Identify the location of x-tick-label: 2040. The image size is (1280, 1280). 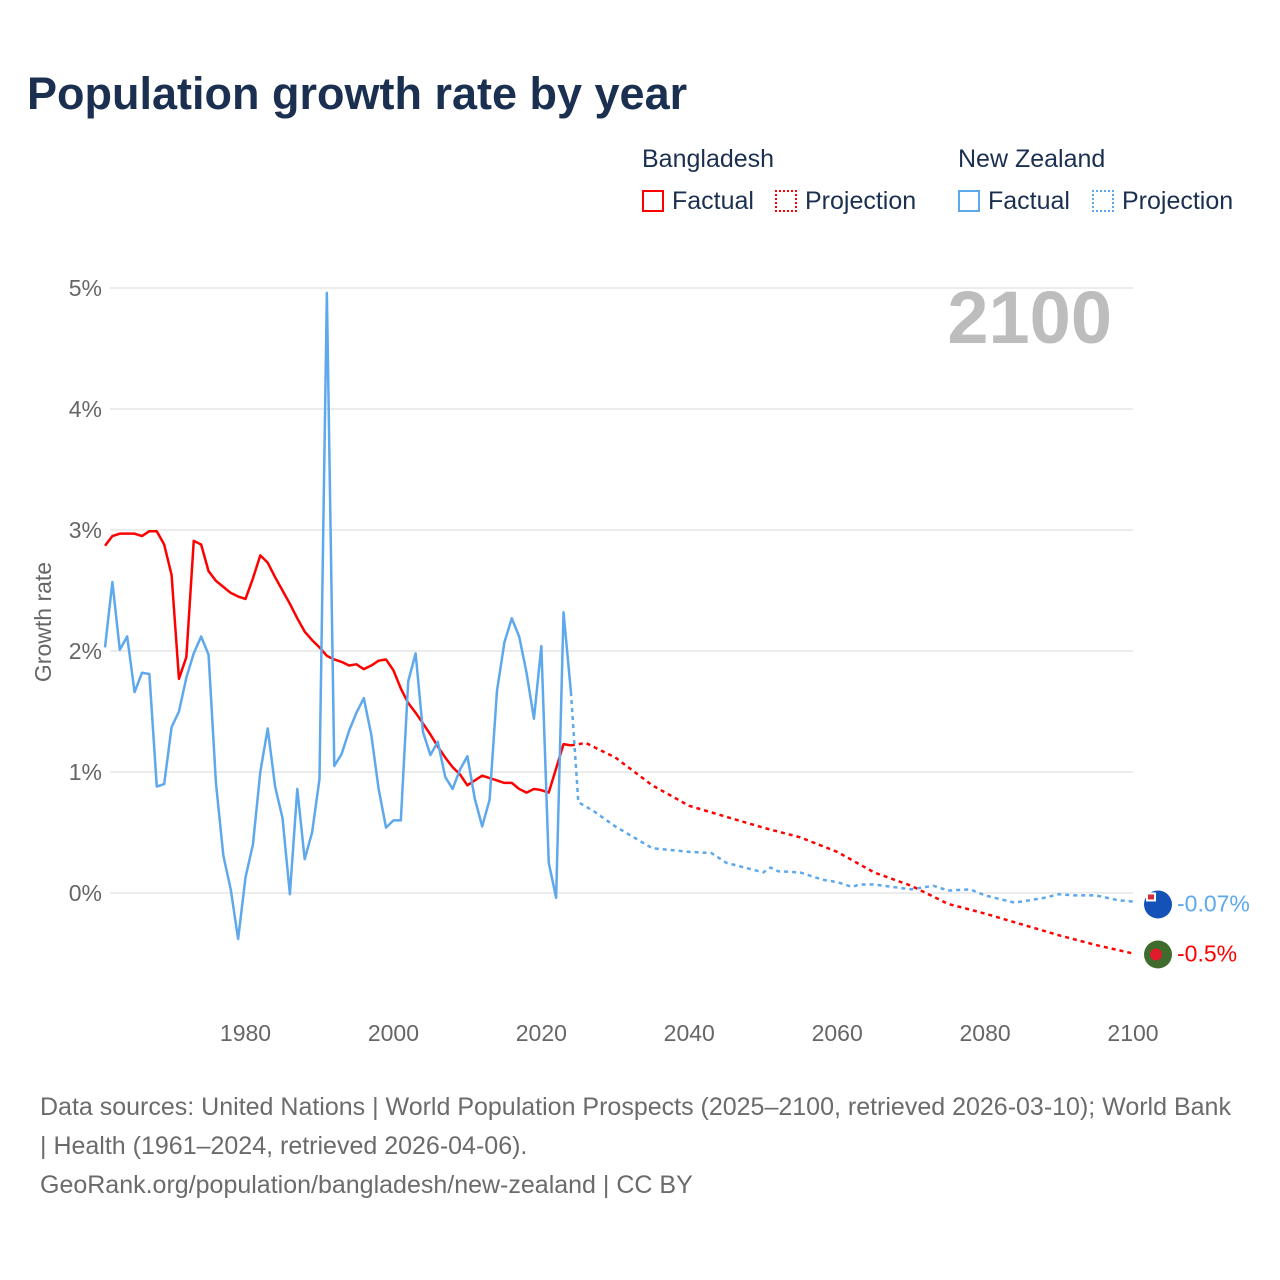
(689, 1033).